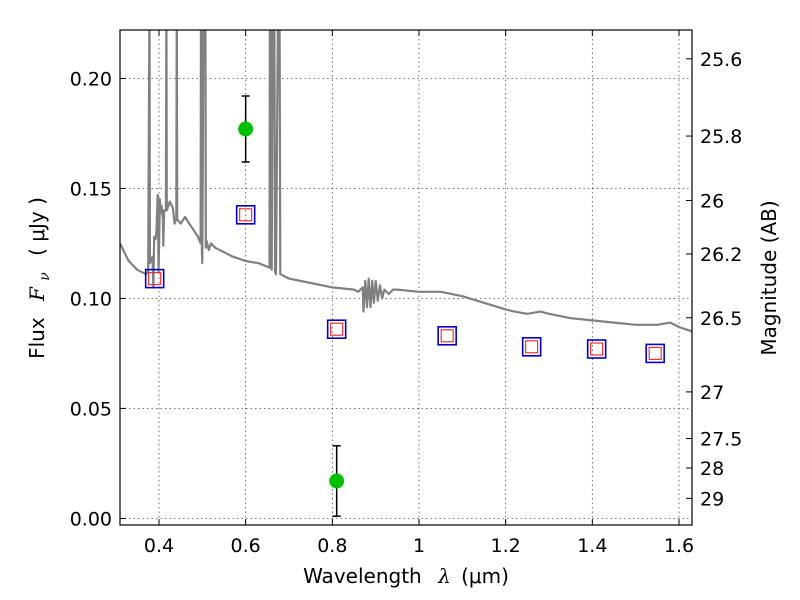 The image size is (800, 600). What do you see at coordinates (332, 546) in the screenshot?
I see `x-tick-label: 0.8` at bounding box center [332, 546].